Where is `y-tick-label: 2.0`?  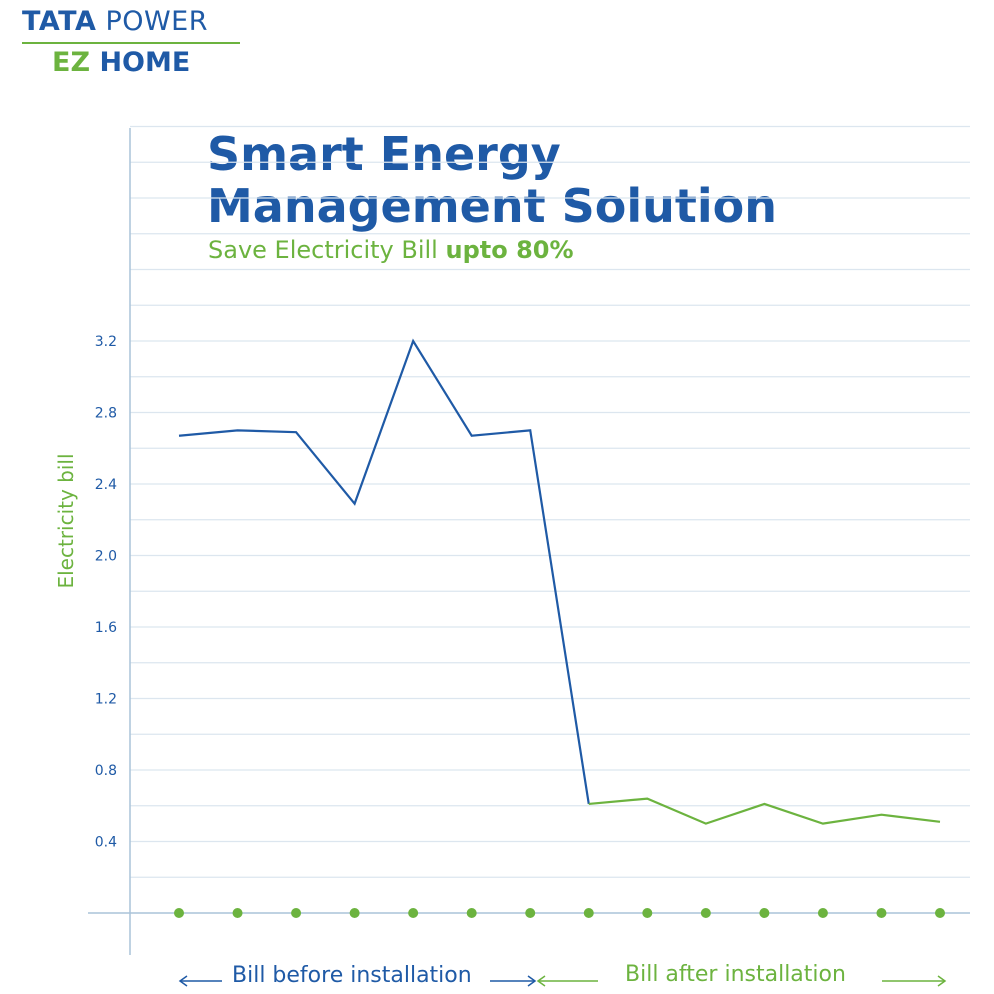 y-tick-label: 2.0 is located at coordinates (106, 557).